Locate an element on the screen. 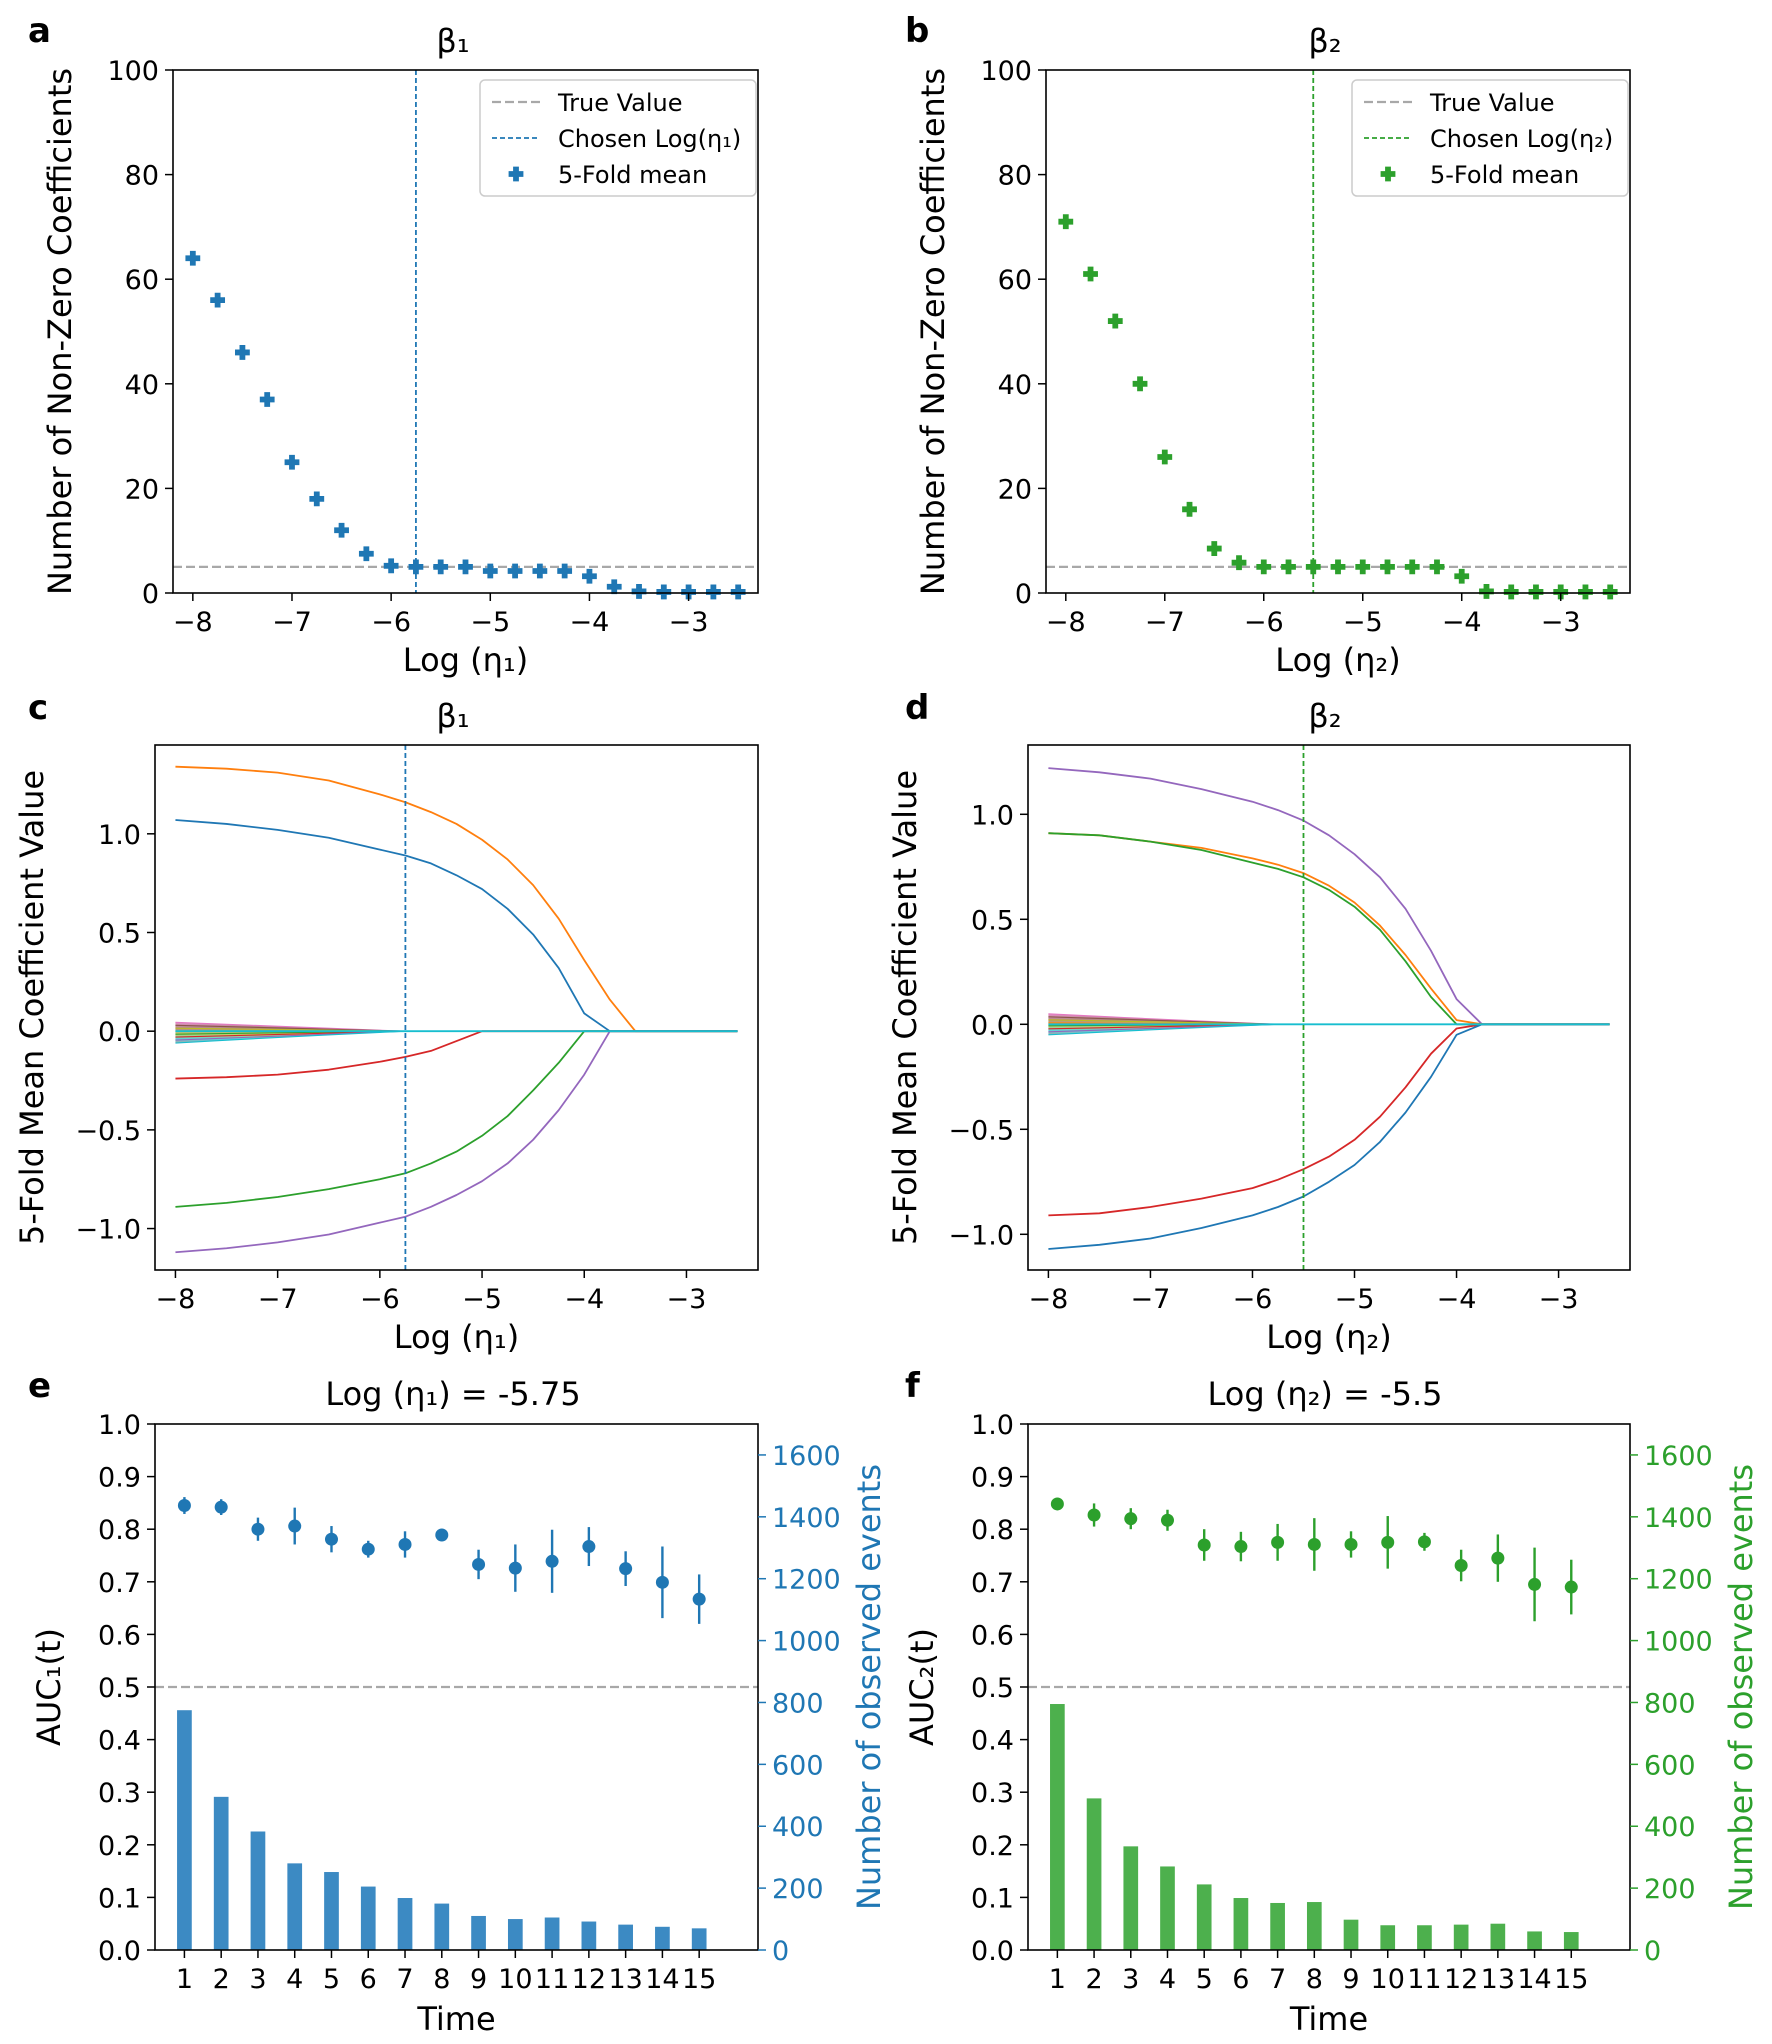 The image size is (1772, 2044). x-tick-label: 4 is located at coordinates (1167, 1979).